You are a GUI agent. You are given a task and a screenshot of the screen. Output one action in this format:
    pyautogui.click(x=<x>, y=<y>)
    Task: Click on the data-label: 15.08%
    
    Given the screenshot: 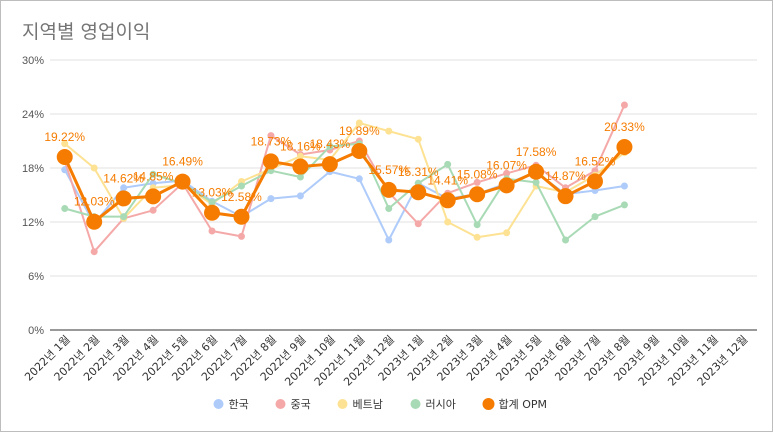 What is the action you would take?
    pyautogui.click(x=477, y=174)
    